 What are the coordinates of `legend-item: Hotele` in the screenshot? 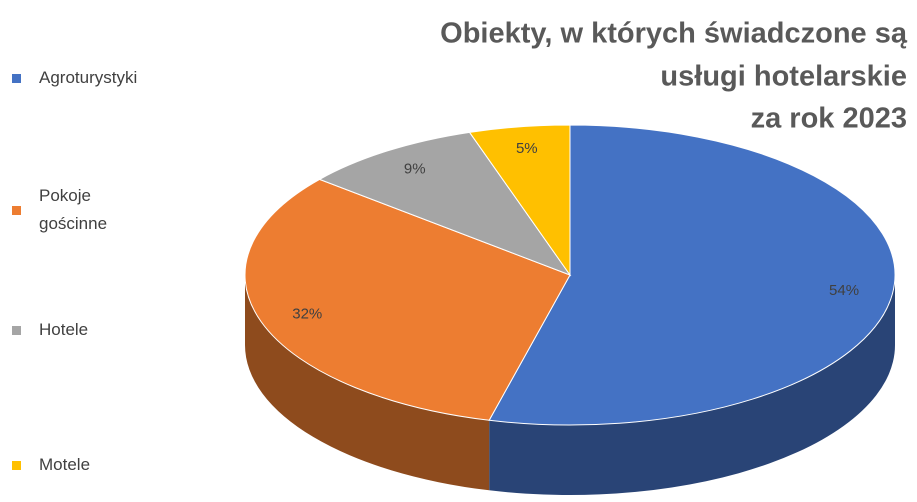 It's located at (85, 330).